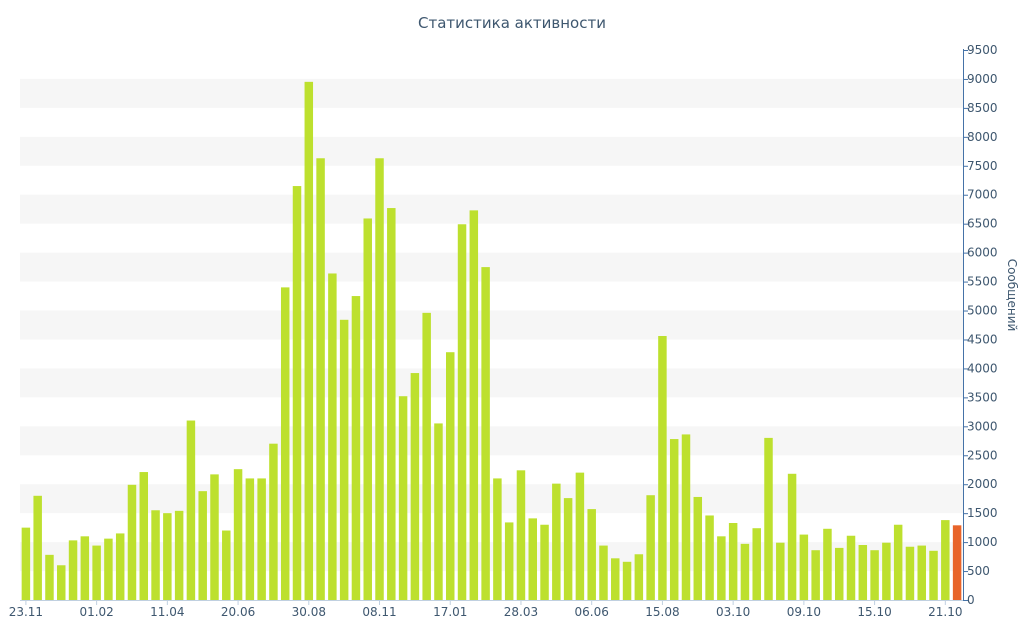 This screenshot has height=640, width=1024. Describe the element at coordinates (982, 455) in the screenshot. I see `y-tick-label: 2500` at that location.